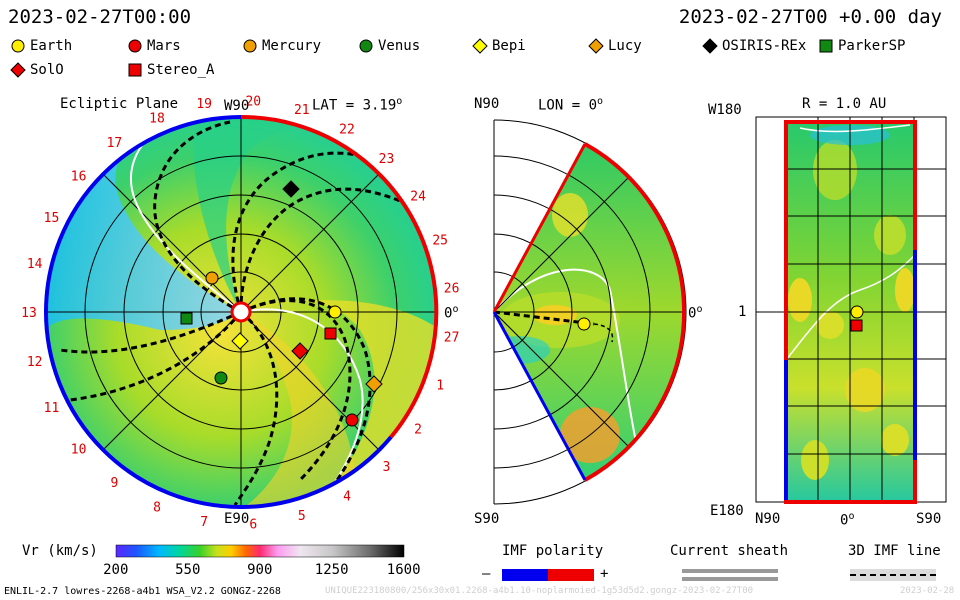 The image size is (960, 600). I want to click on lucy-marker, so click(374, 384).